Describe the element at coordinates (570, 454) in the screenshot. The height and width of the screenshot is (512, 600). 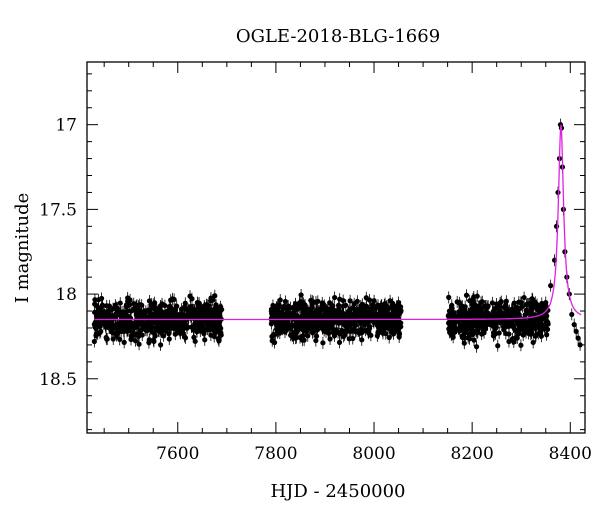
I see `x-tick-label: 8400` at that location.